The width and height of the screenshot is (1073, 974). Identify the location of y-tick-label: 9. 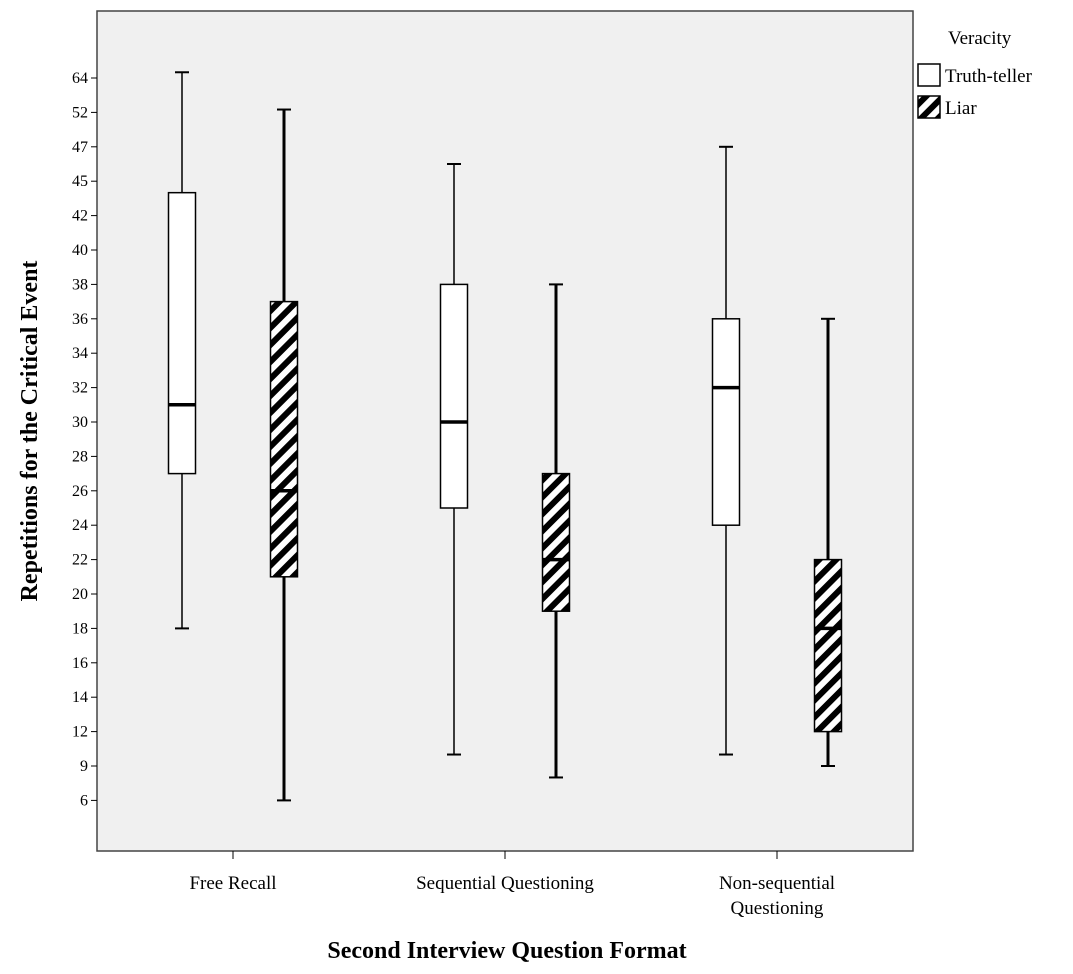
(84, 766).